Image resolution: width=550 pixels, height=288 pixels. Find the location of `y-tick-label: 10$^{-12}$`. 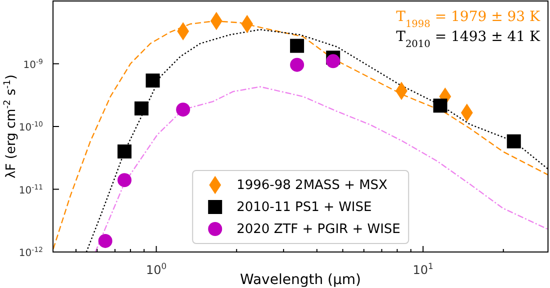

y-tick-label: 10$^{-12}$ is located at coordinates (30, 252).